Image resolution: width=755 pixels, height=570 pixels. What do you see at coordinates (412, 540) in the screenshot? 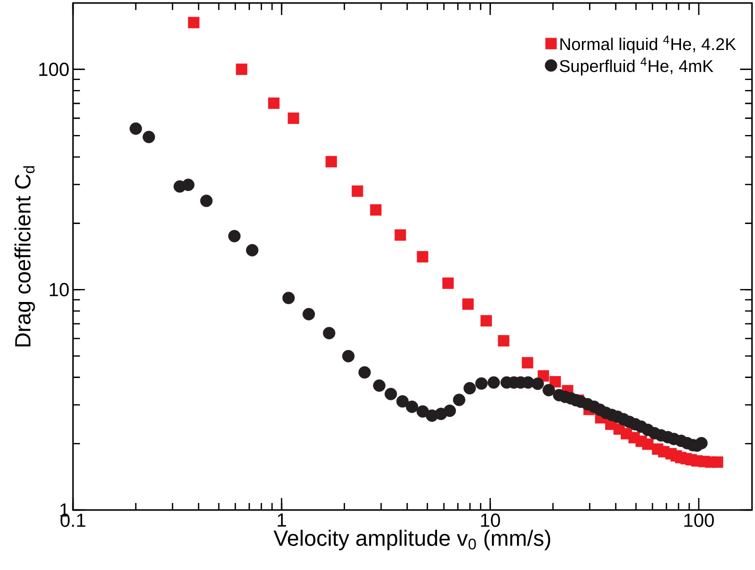
I see `x-axis-title: Velocity amplitude v$_{0}$ (mm/s)` at bounding box center [412, 540].